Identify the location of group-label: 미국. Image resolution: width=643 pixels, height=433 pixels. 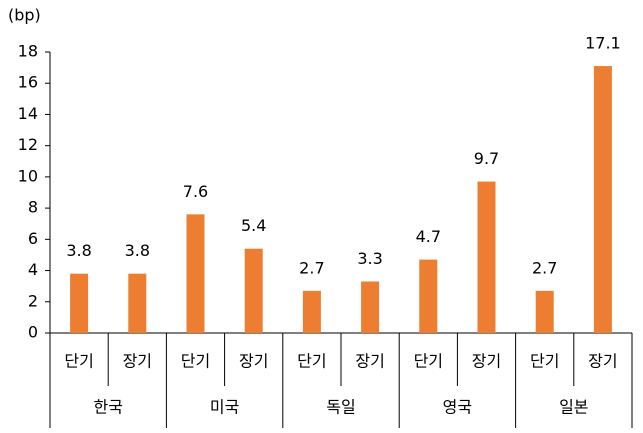
(224, 407).